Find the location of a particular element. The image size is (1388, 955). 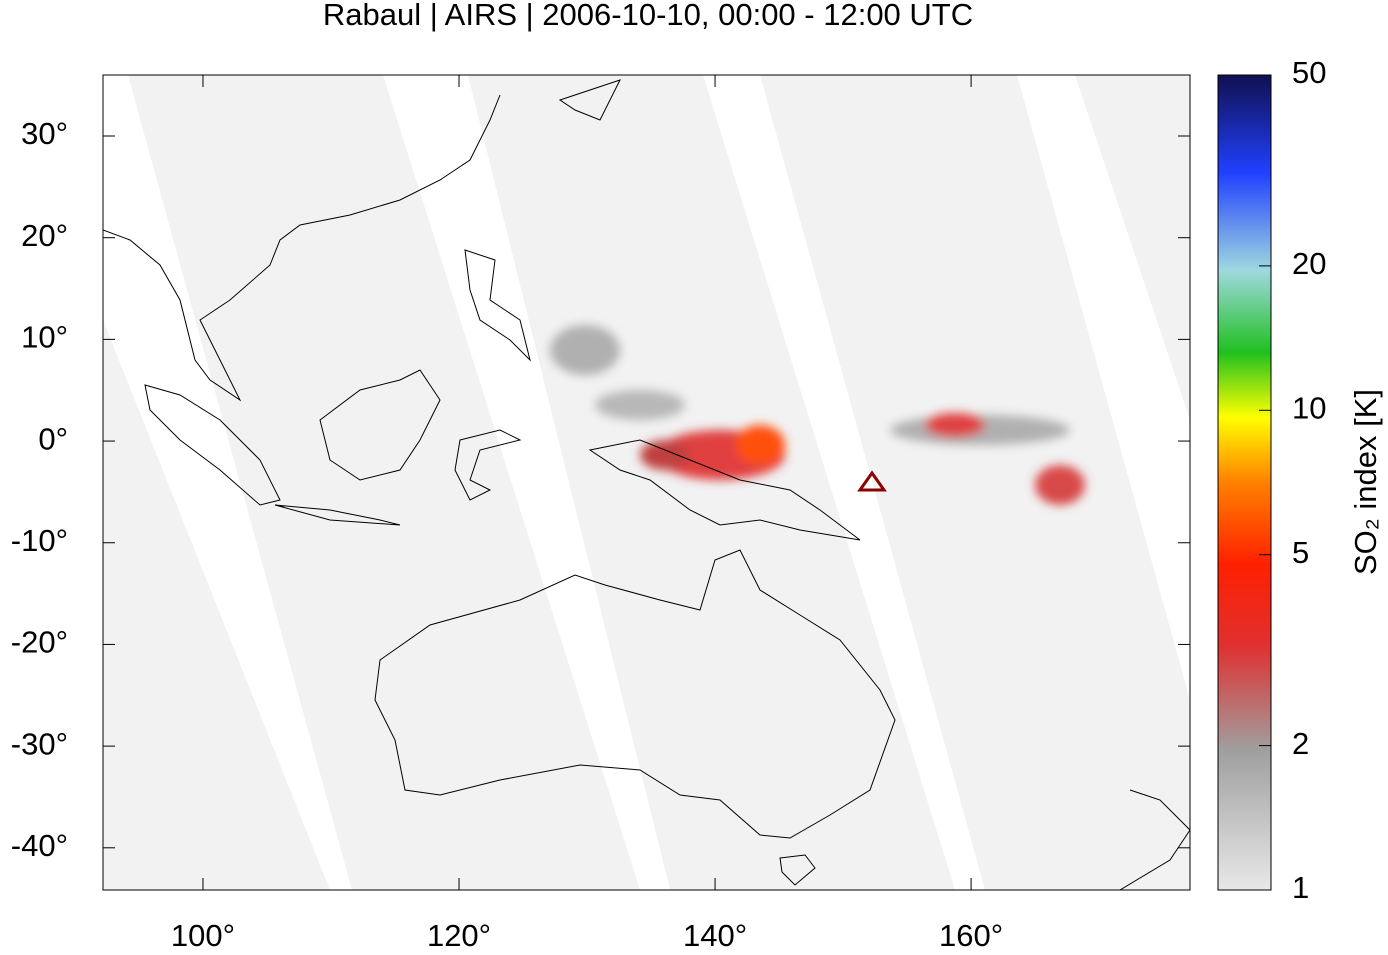

colorbar is located at coordinates (1244, 482).